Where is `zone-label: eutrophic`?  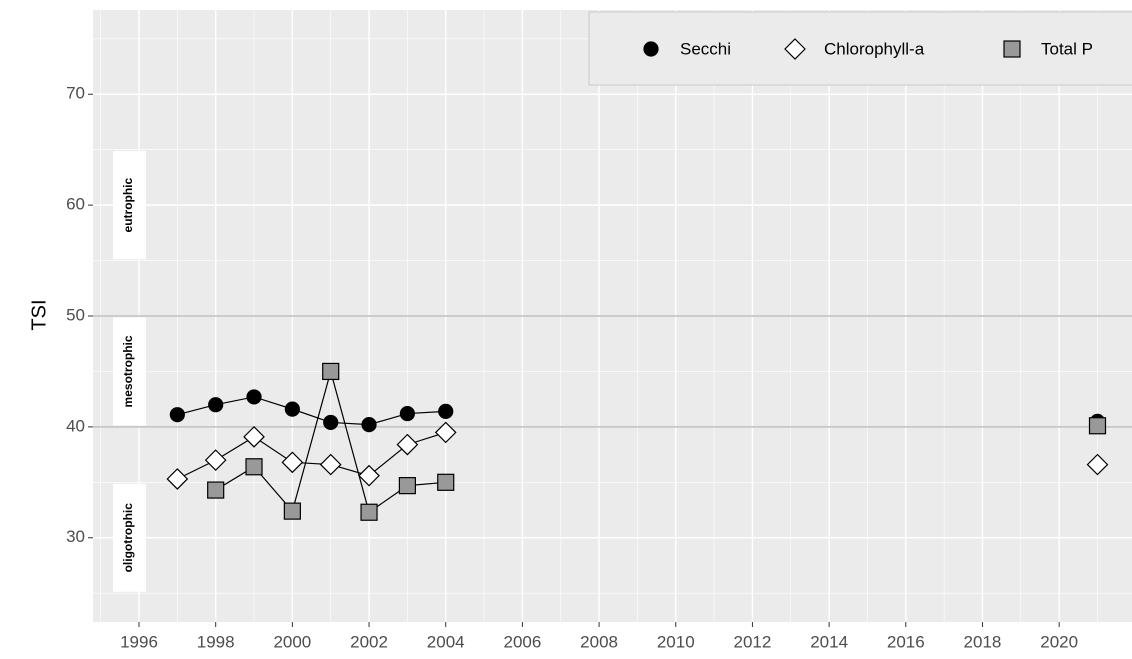 zone-label: eutrophic is located at coordinates (128, 204).